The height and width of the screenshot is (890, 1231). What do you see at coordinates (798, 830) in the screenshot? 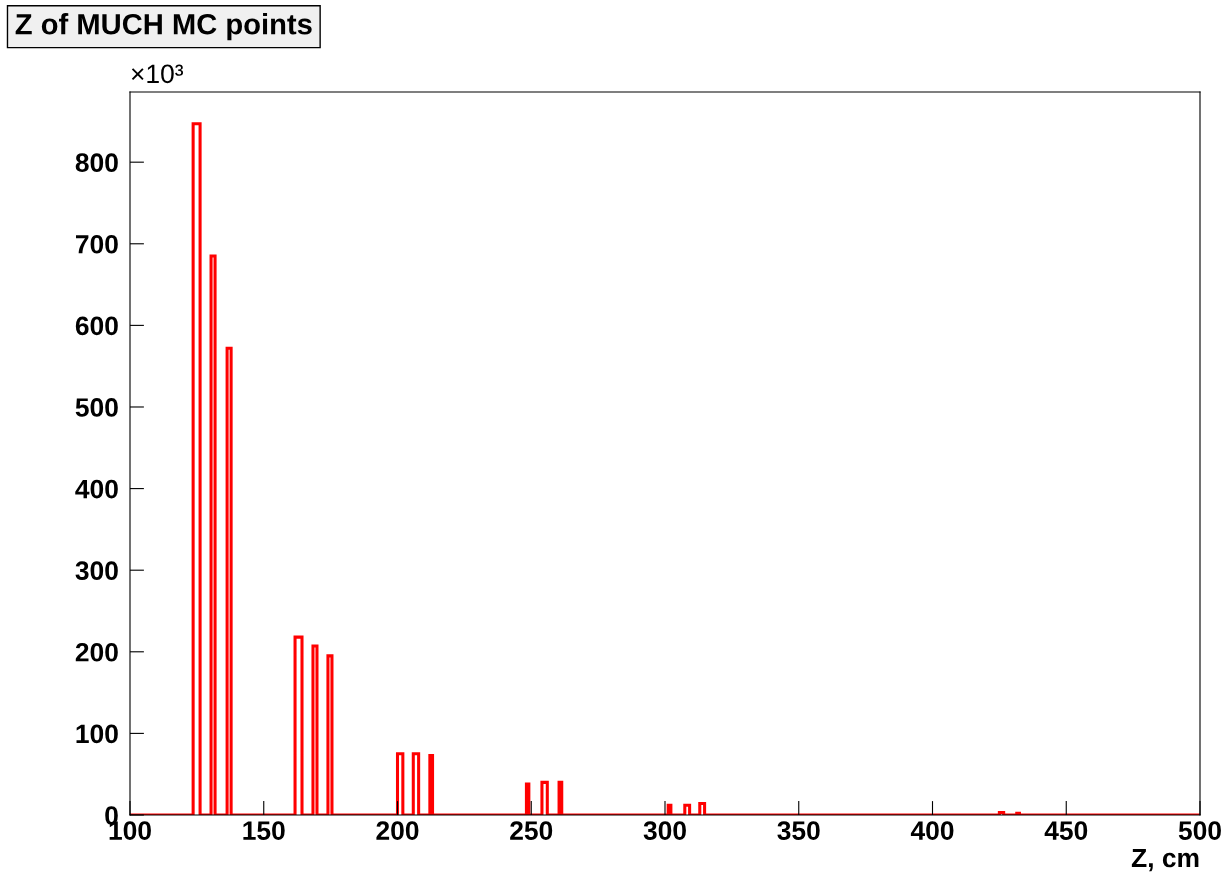
I see `x-tick-label: 350` at bounding box center [798, 830].